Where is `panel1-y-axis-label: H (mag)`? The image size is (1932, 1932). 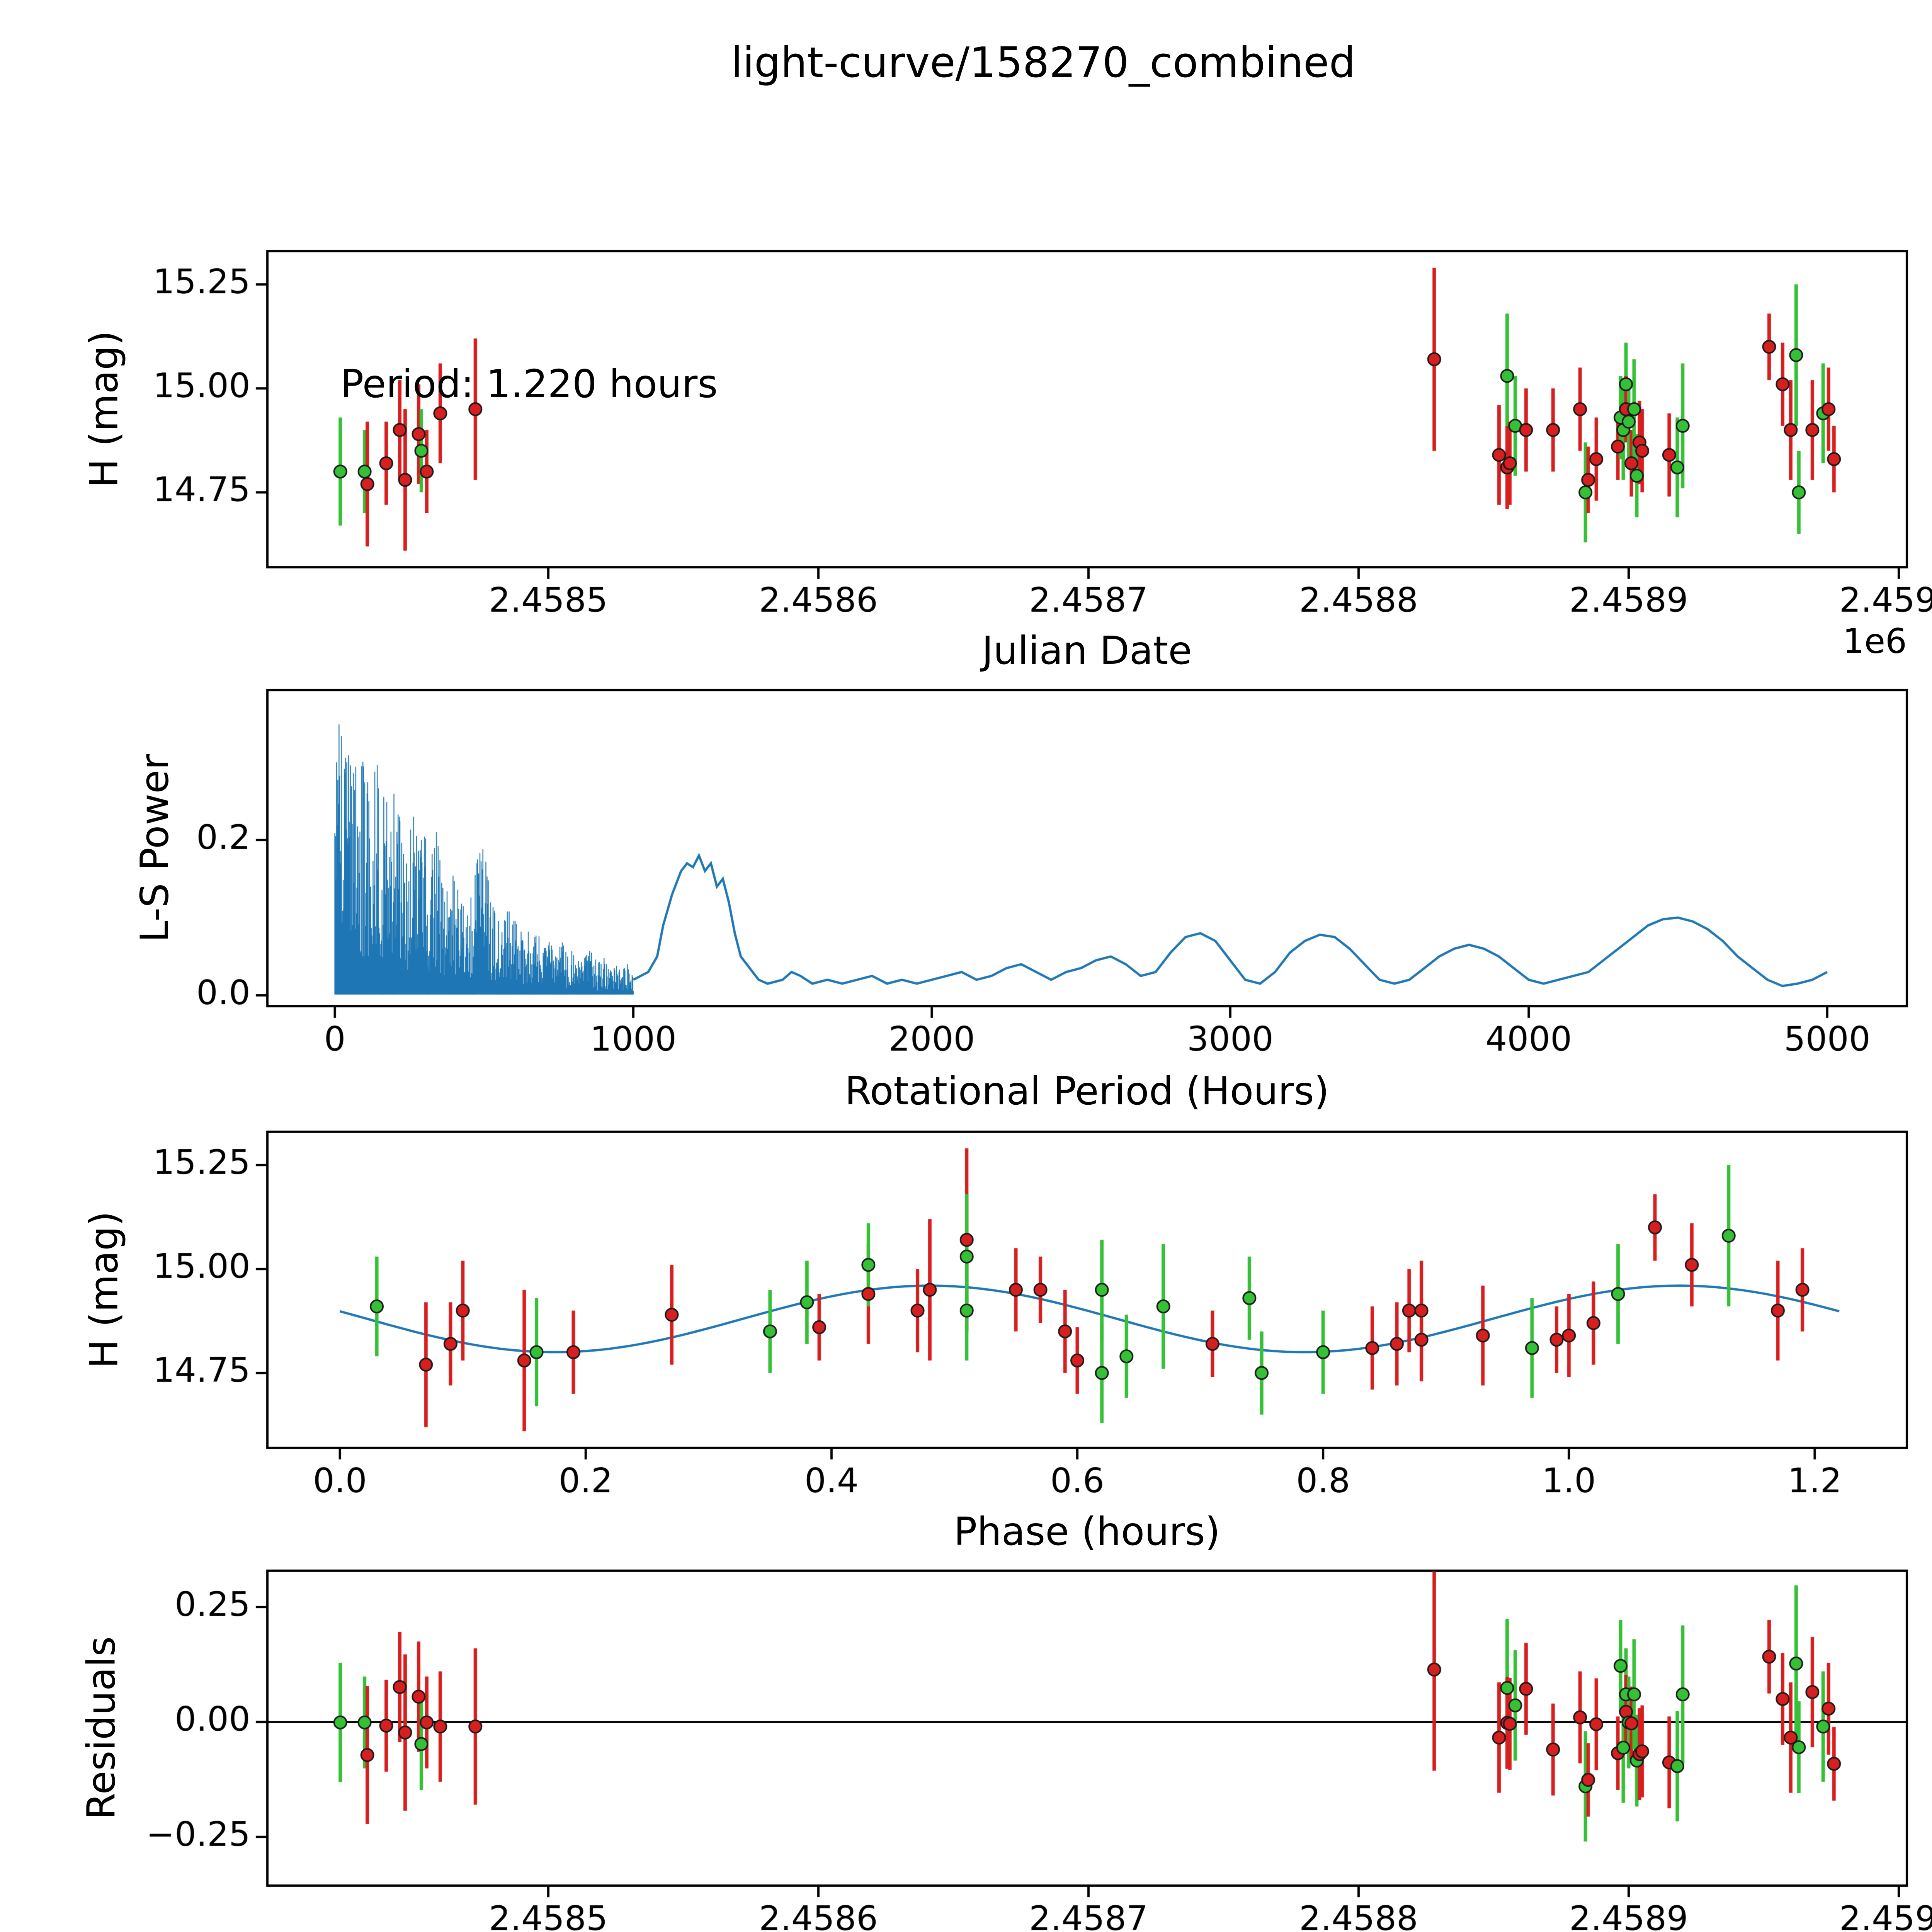
panel1-y-axis-label: H (mag) is located at coordinates (104, 409).